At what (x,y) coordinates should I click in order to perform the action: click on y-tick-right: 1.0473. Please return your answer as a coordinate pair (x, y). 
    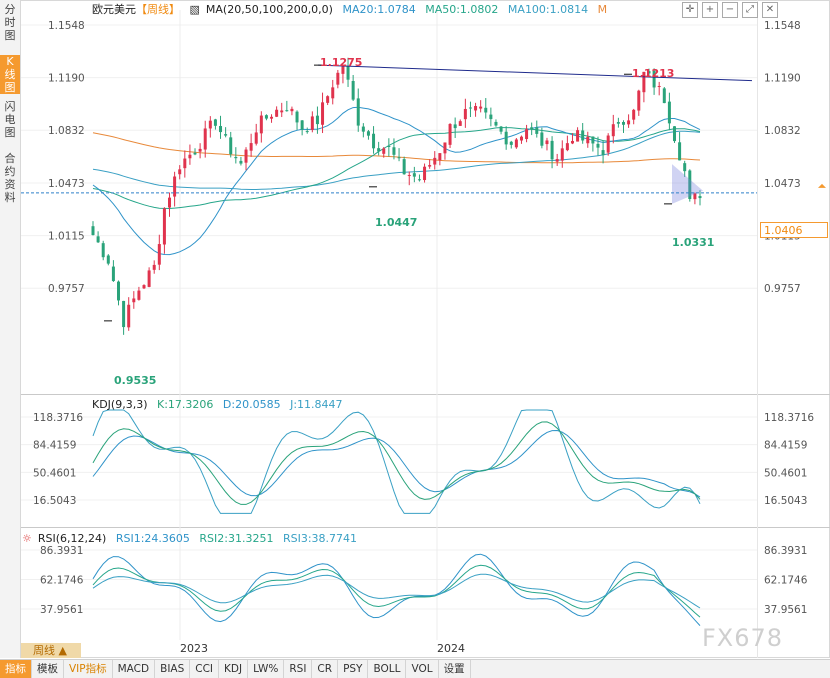
    Looking at the image, I should click on (782, 184).